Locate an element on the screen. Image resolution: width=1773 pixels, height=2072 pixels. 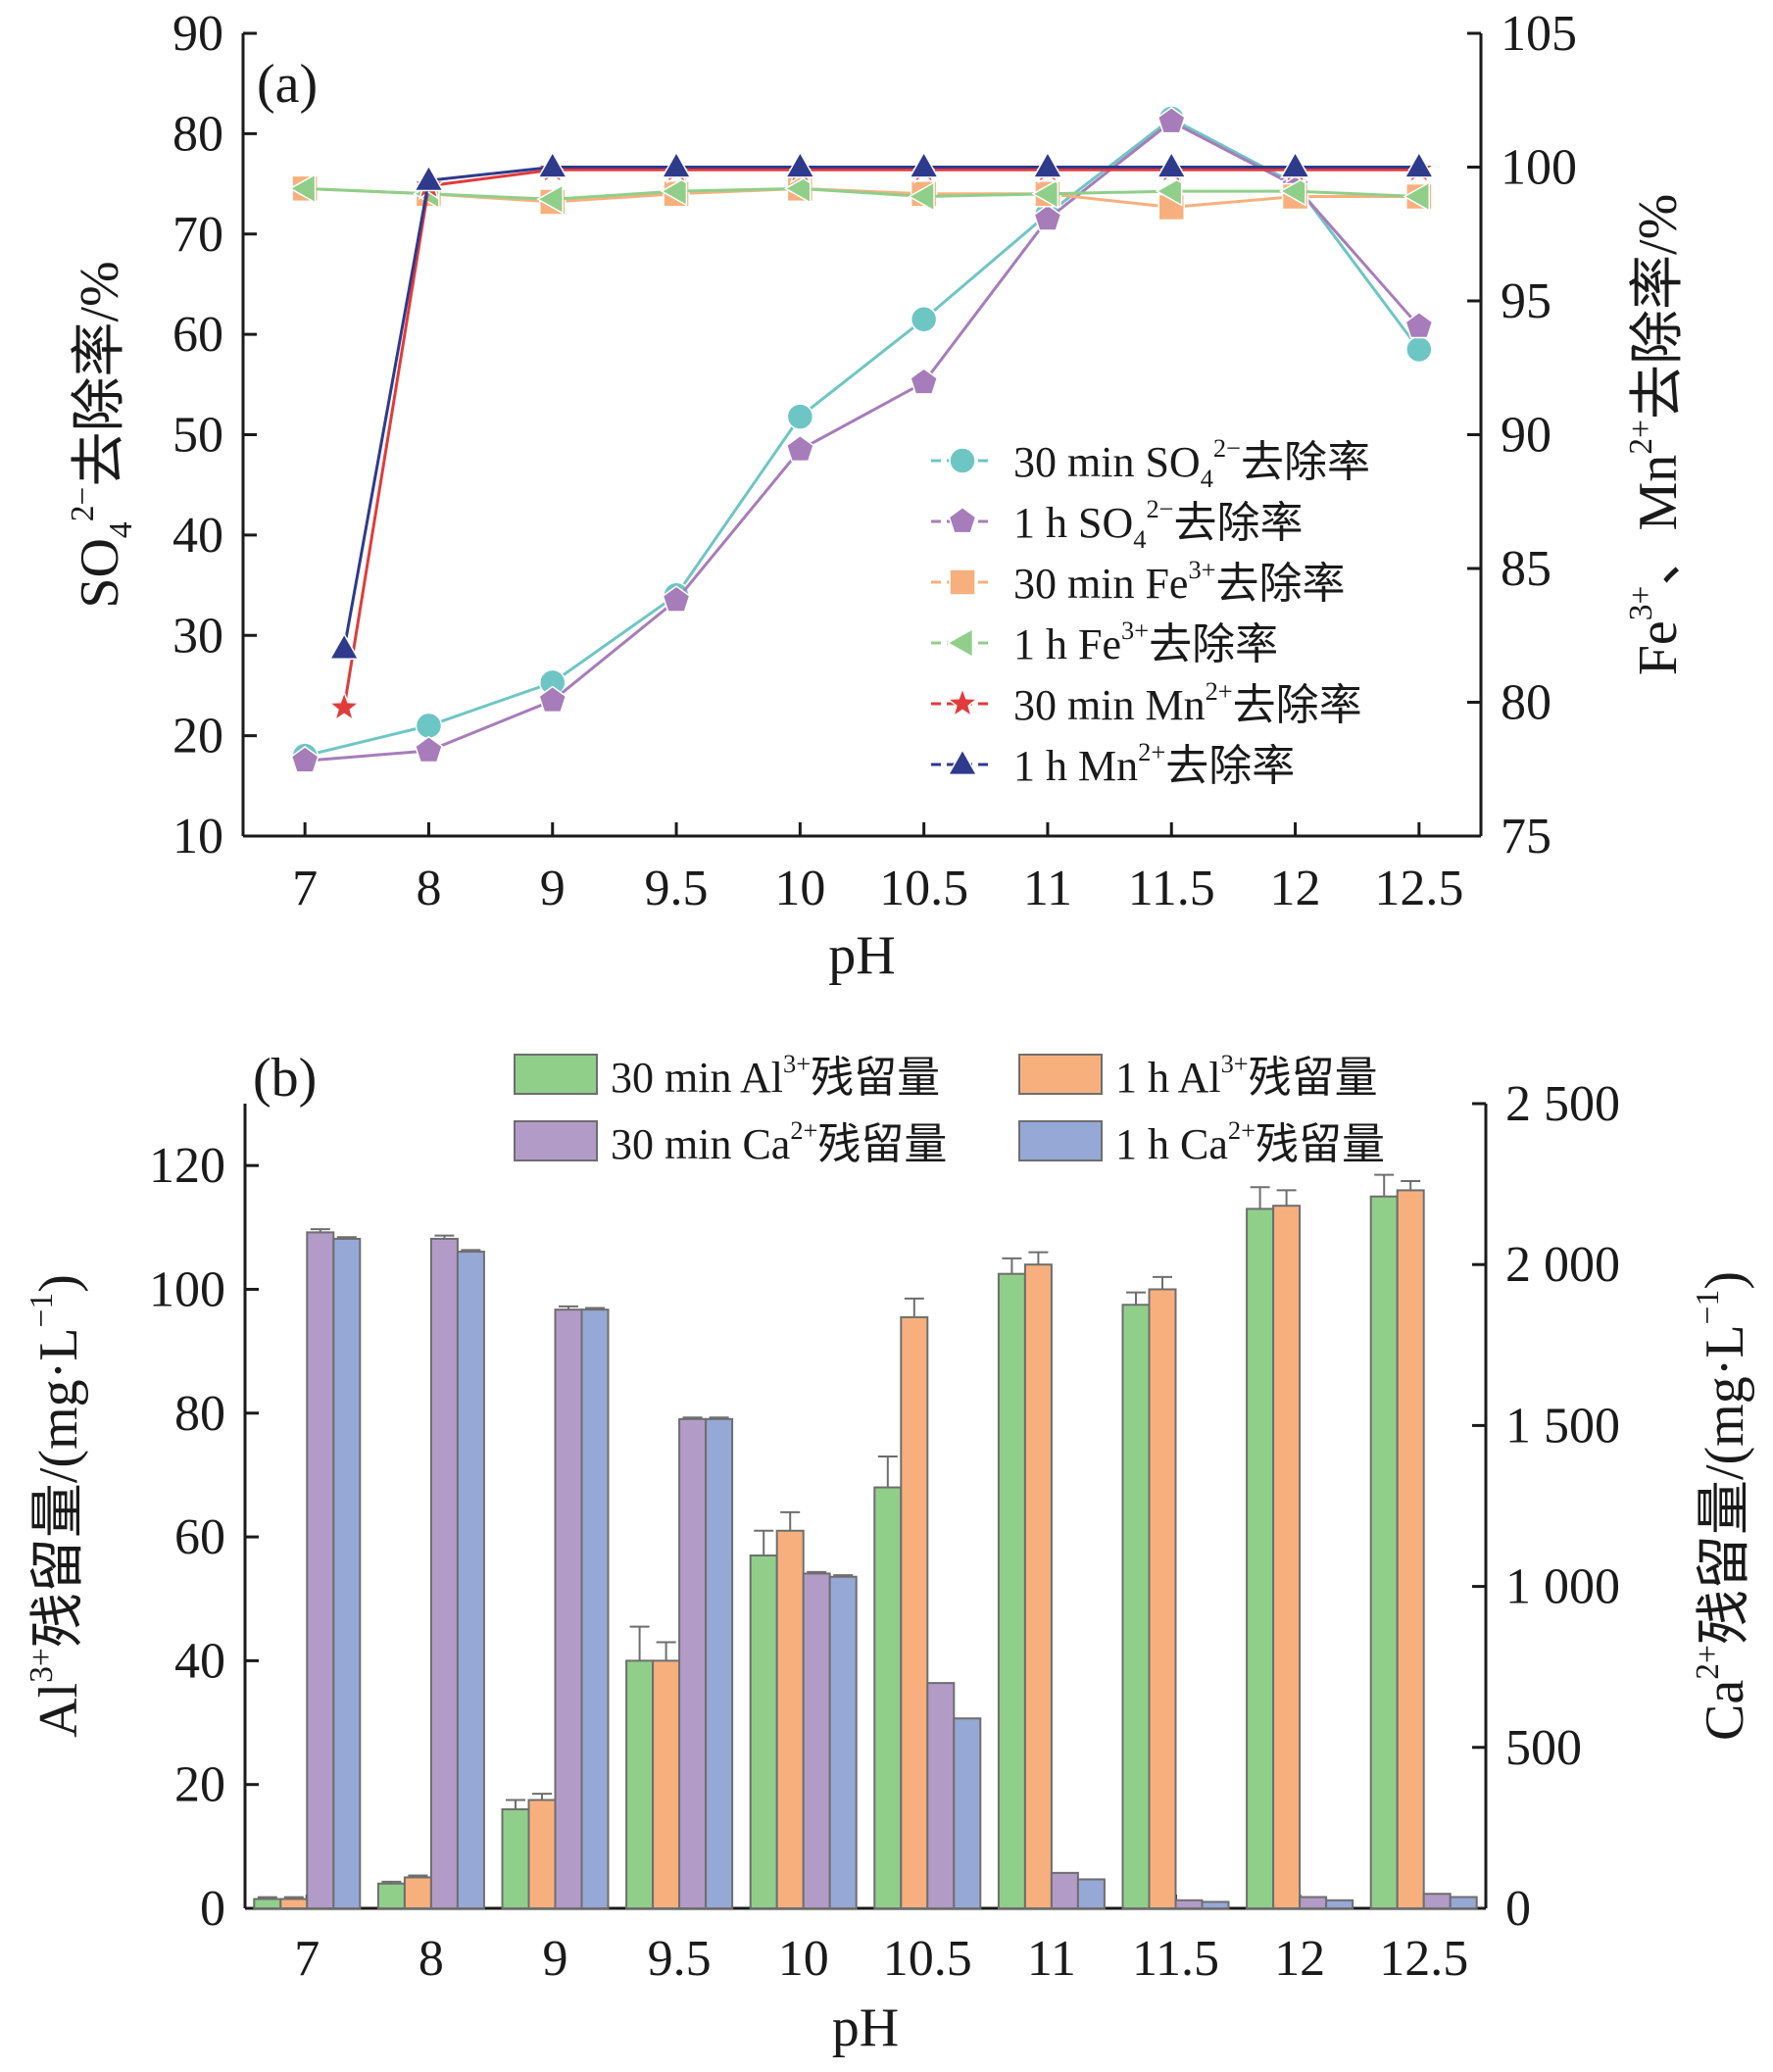
a-x-tick-label: 9 is located at coordinates (553, 888).